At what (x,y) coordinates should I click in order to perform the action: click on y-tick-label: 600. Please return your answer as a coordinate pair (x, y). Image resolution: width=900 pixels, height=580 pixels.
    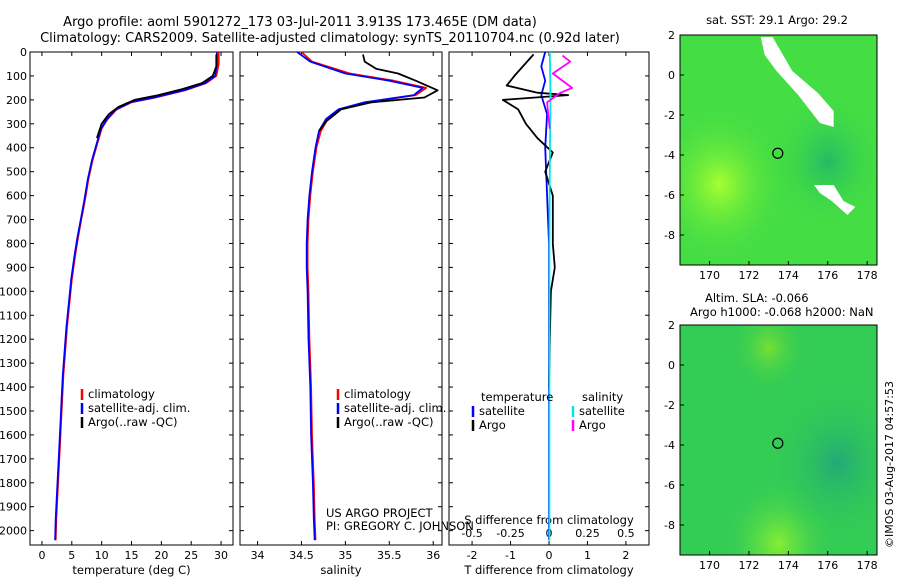
    Looking at the image, I should click on (16, 196).